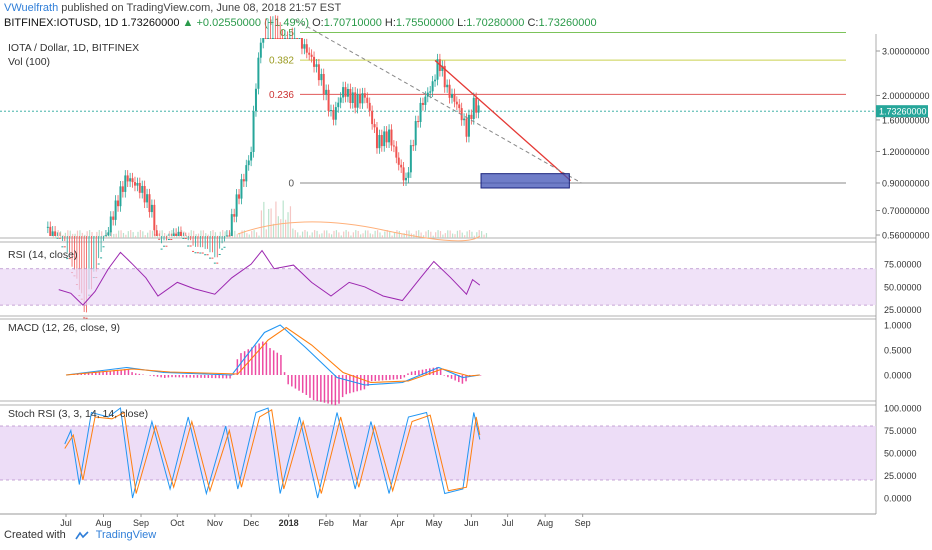  I want to click on author-link: VWuelfrath, so click(31, 8).